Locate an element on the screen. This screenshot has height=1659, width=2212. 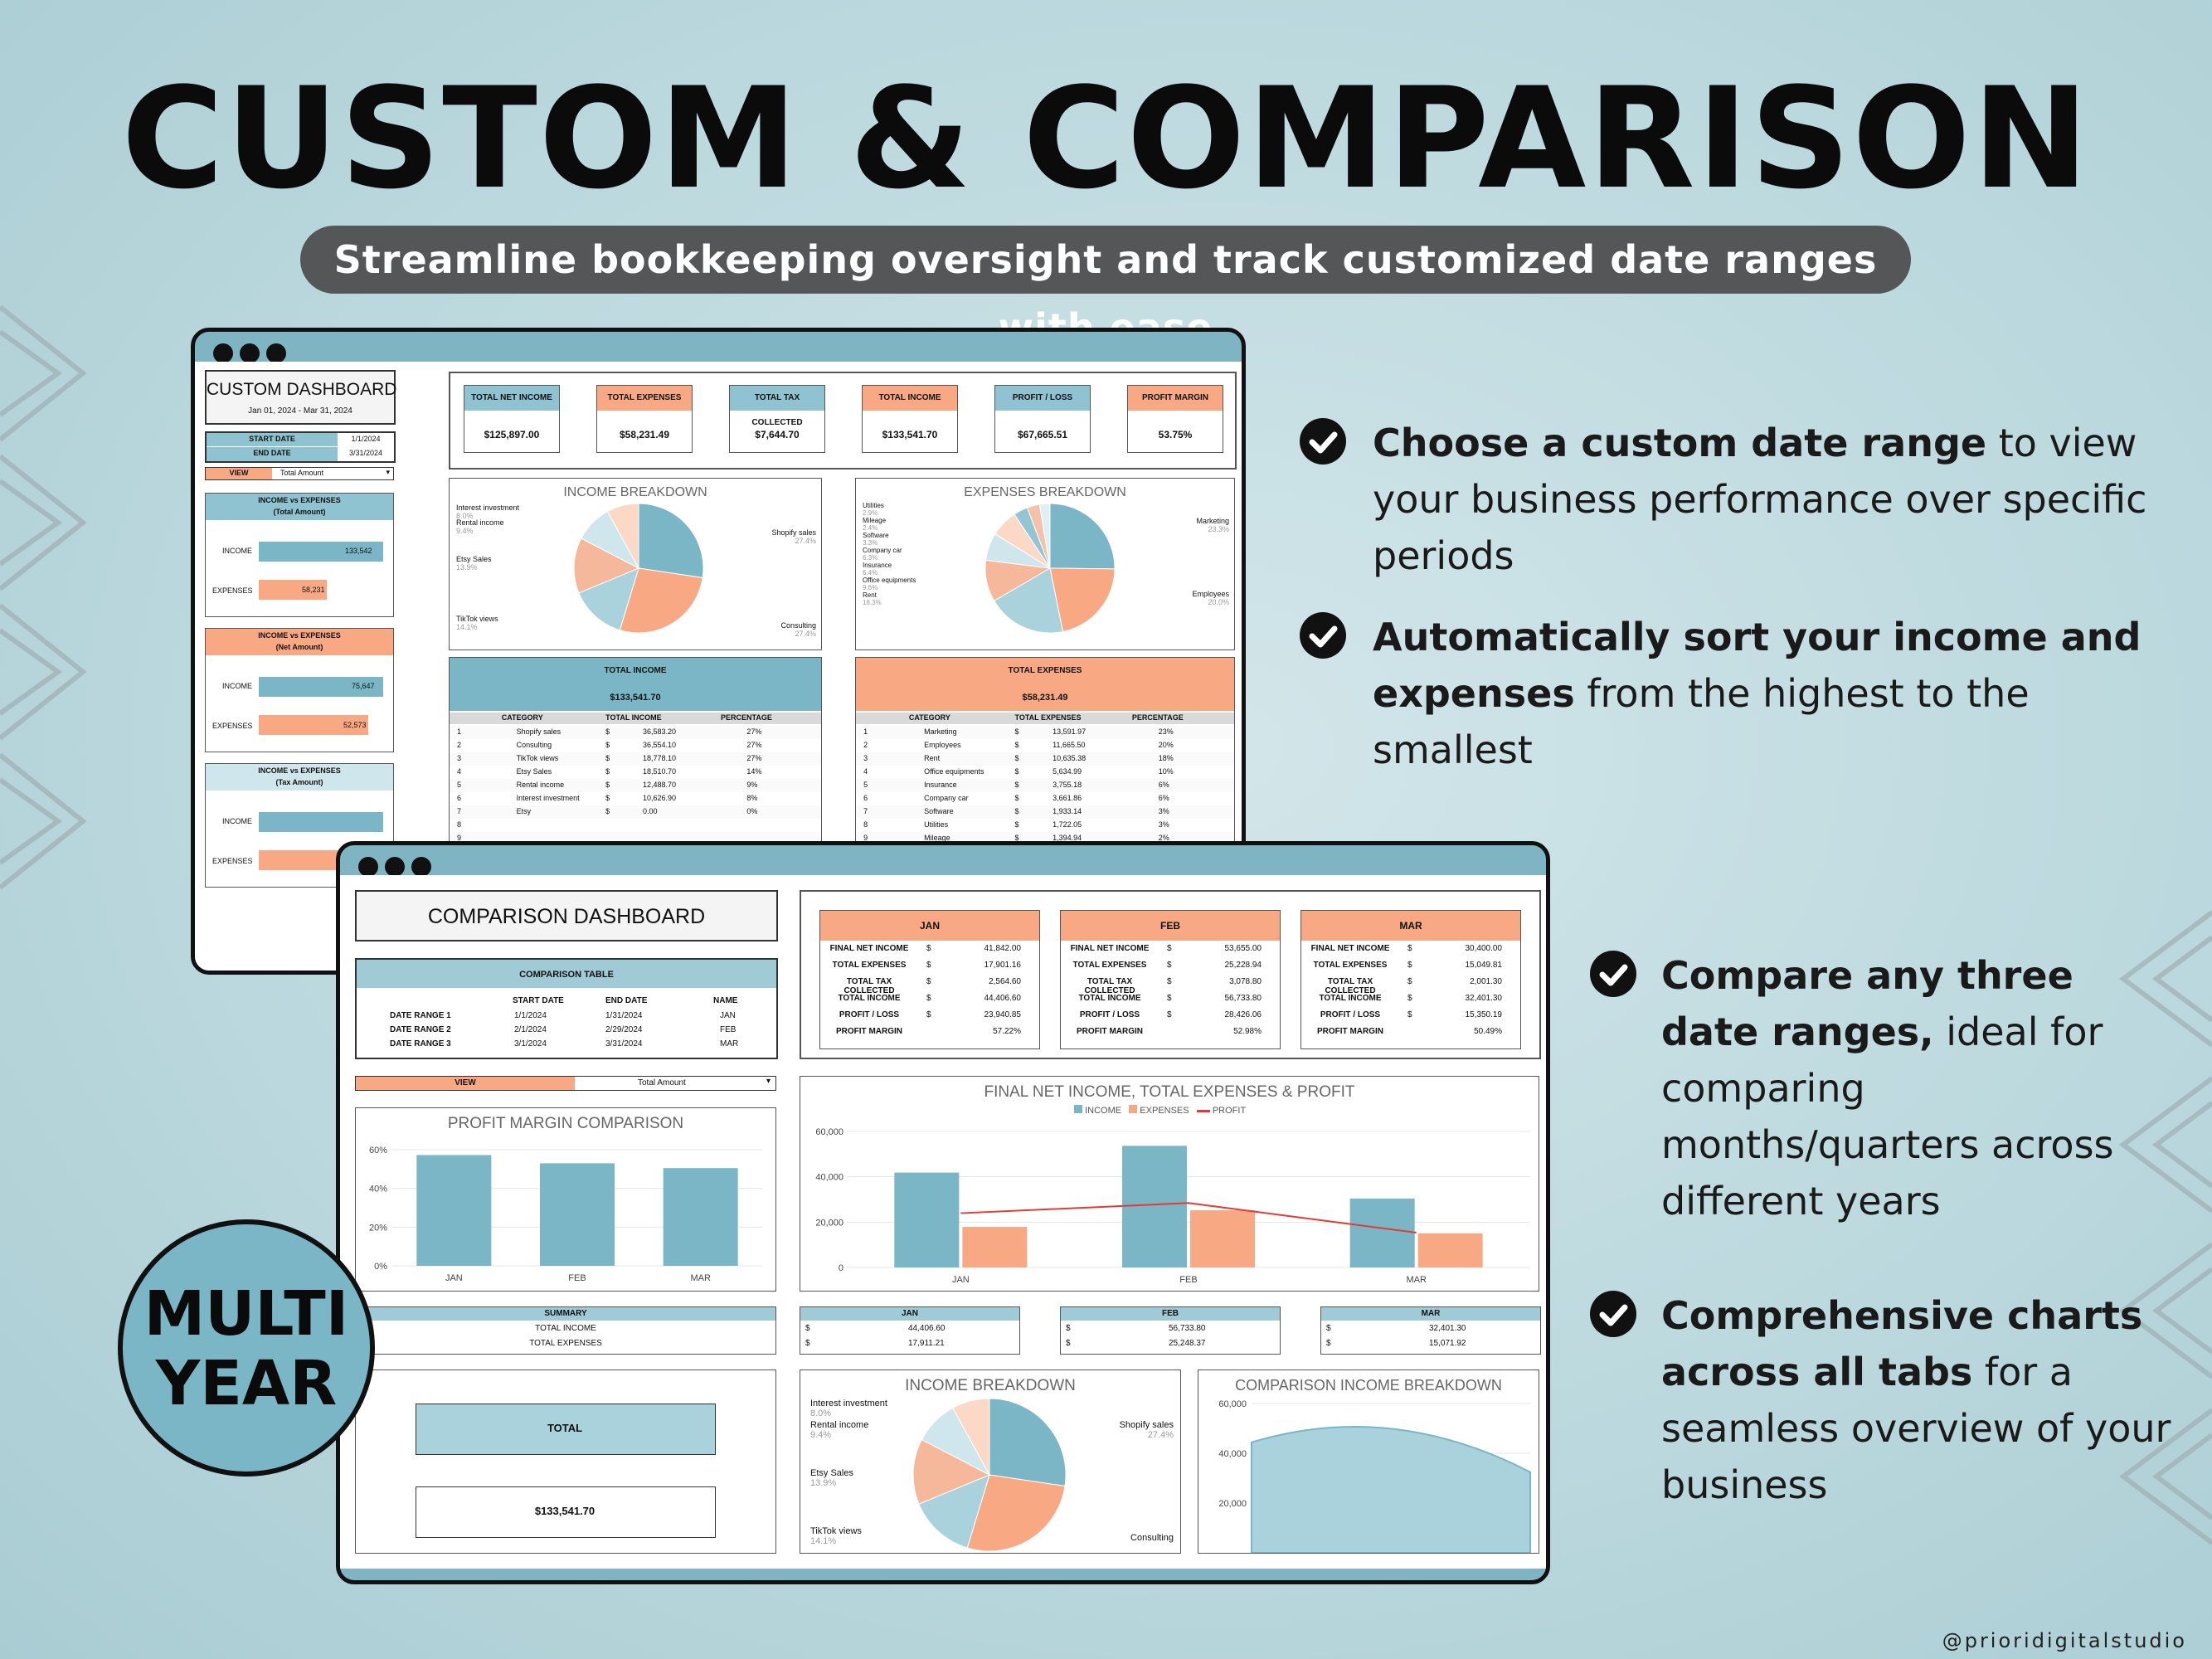
metric-value: 17,901.16 is located at coordinates (1003, 965).